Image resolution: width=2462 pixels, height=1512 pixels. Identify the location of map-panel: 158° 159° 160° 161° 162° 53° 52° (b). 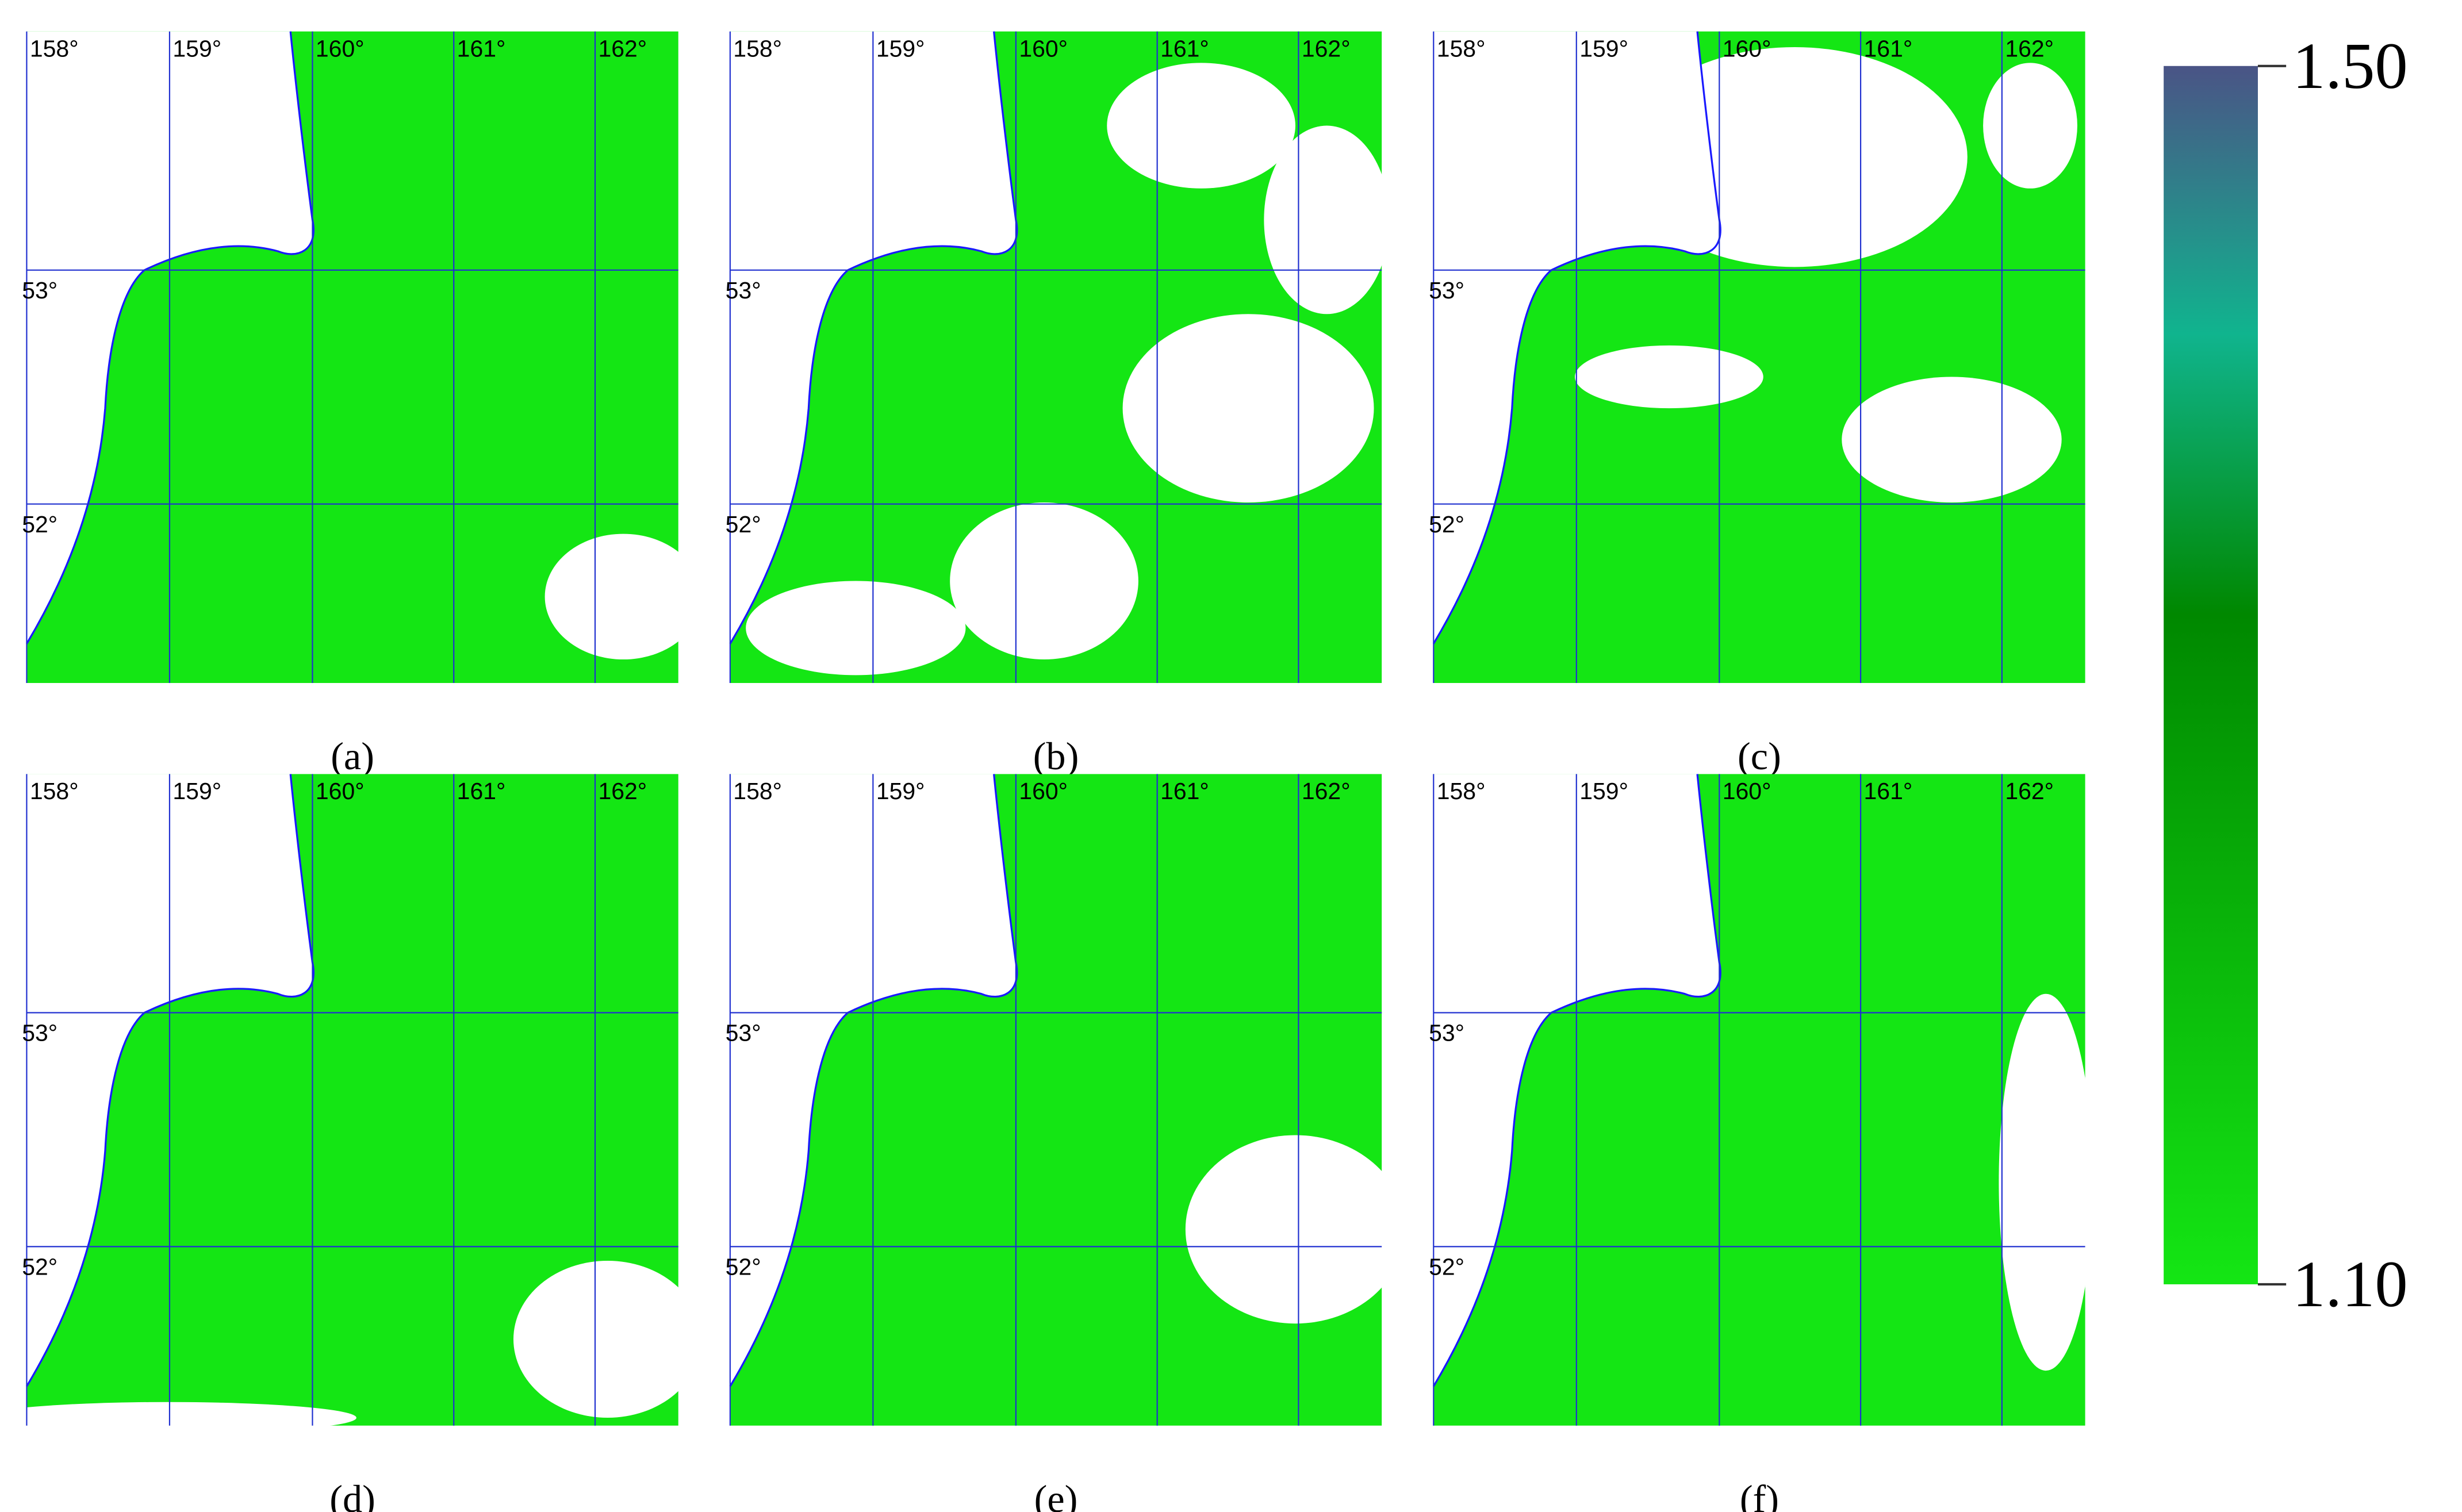
(1058, 404).